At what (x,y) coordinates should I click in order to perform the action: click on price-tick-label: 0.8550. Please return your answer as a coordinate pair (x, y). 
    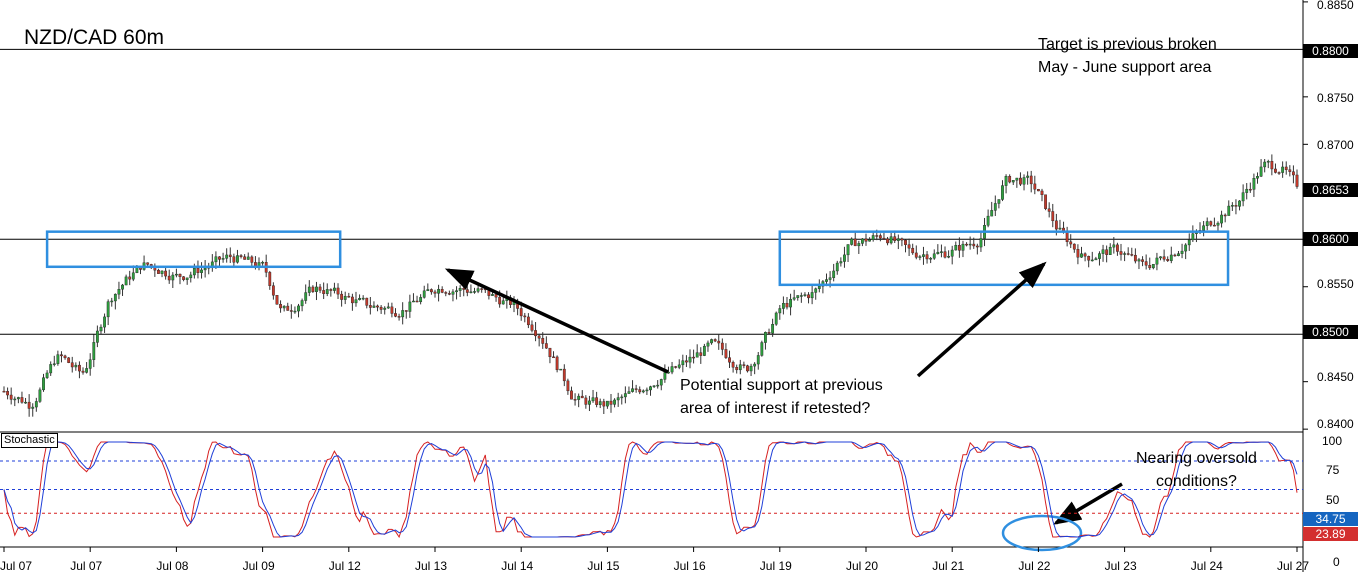
    Looking at the image, I should click on (1335, 284).